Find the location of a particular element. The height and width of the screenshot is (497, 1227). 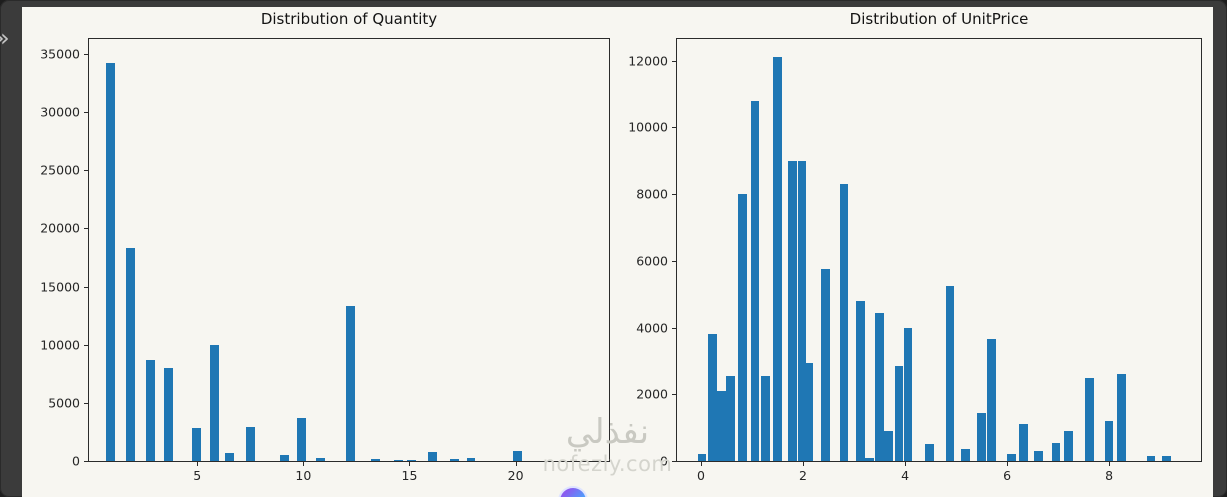

x-tick-label: 20 is located at coordinates (515, 475).